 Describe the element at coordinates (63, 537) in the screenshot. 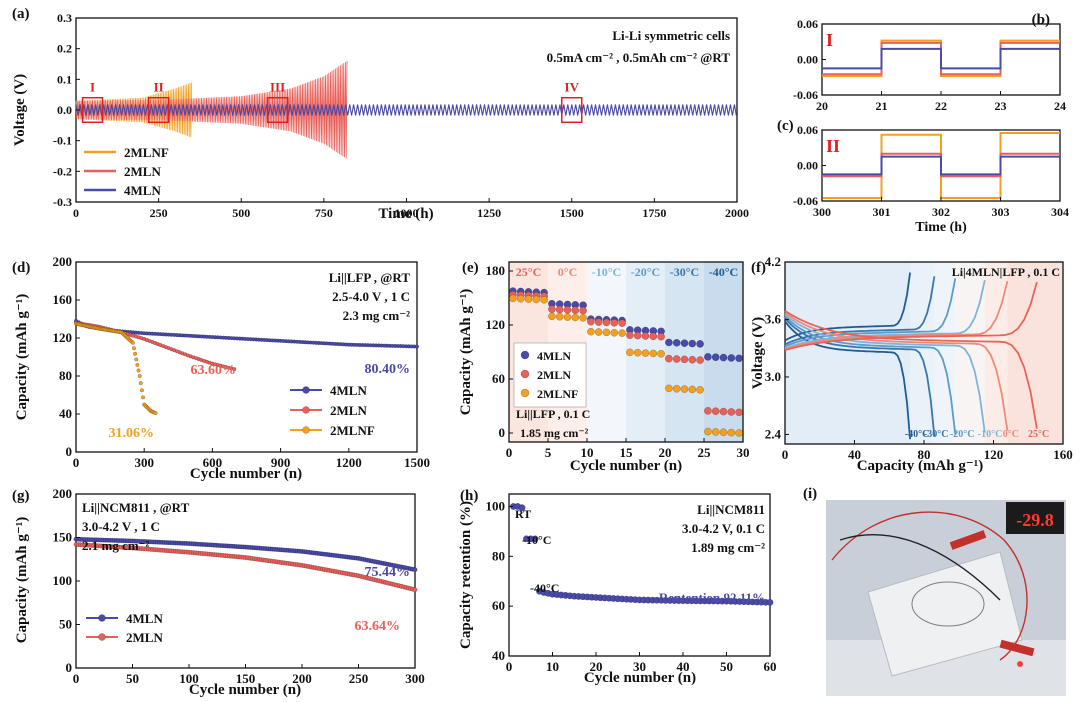

I see `y-tick-label-g: 150` at that location.